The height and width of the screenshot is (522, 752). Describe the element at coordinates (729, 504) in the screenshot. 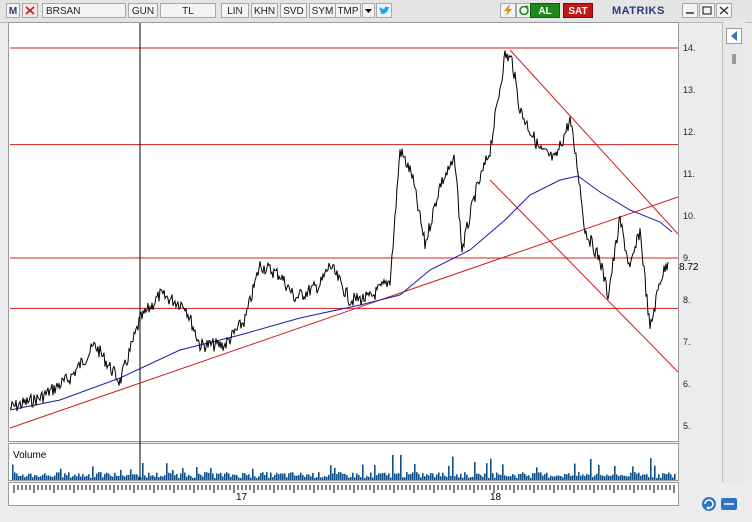

I see `settings-icon` at that location.